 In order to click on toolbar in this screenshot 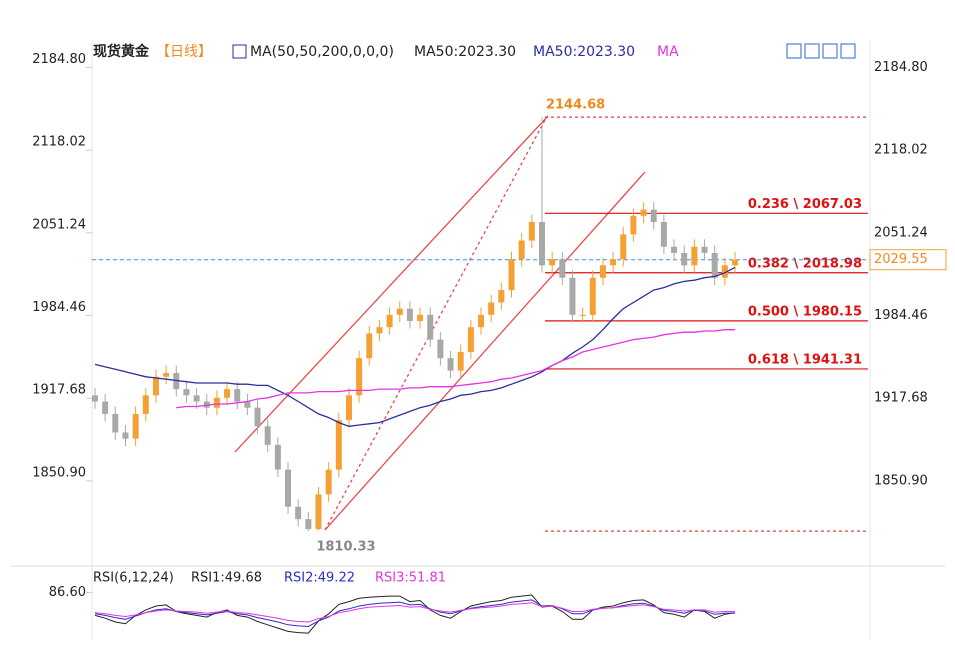, I will do `click(821, 51)`.